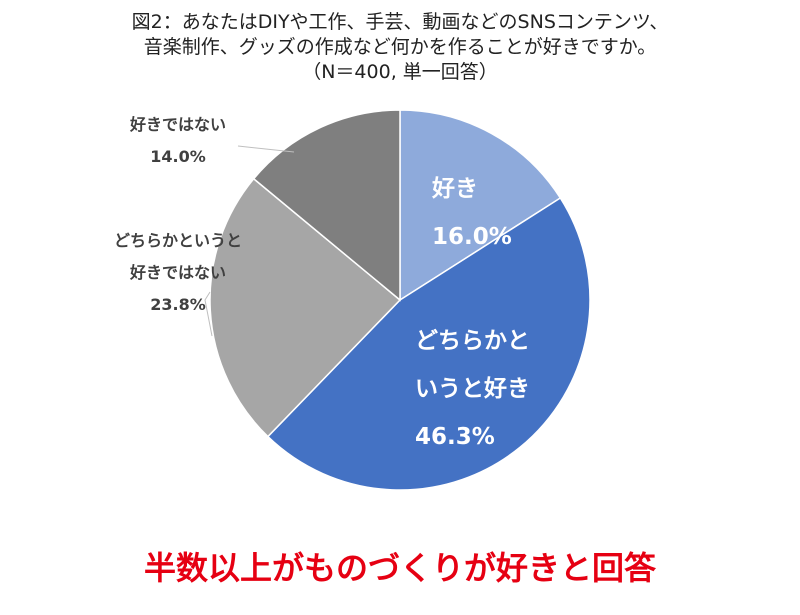 The image size is (800, 615). I want to click on slice-category-label-3: 好きではない, so click(177, 272).